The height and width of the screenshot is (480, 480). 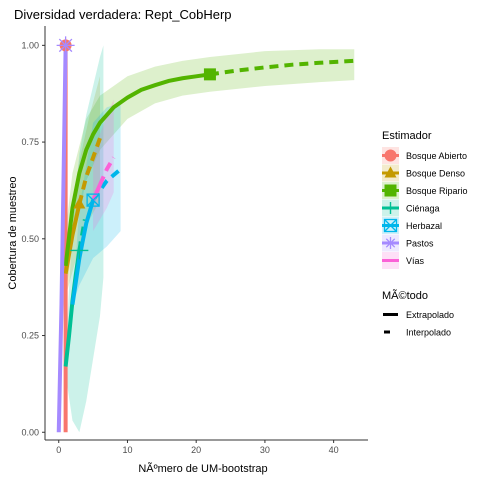 What do you see at coordinates (58, 450) in the screenshot?
I see `x-tick-label: 0` at bounding box center [58, 450].